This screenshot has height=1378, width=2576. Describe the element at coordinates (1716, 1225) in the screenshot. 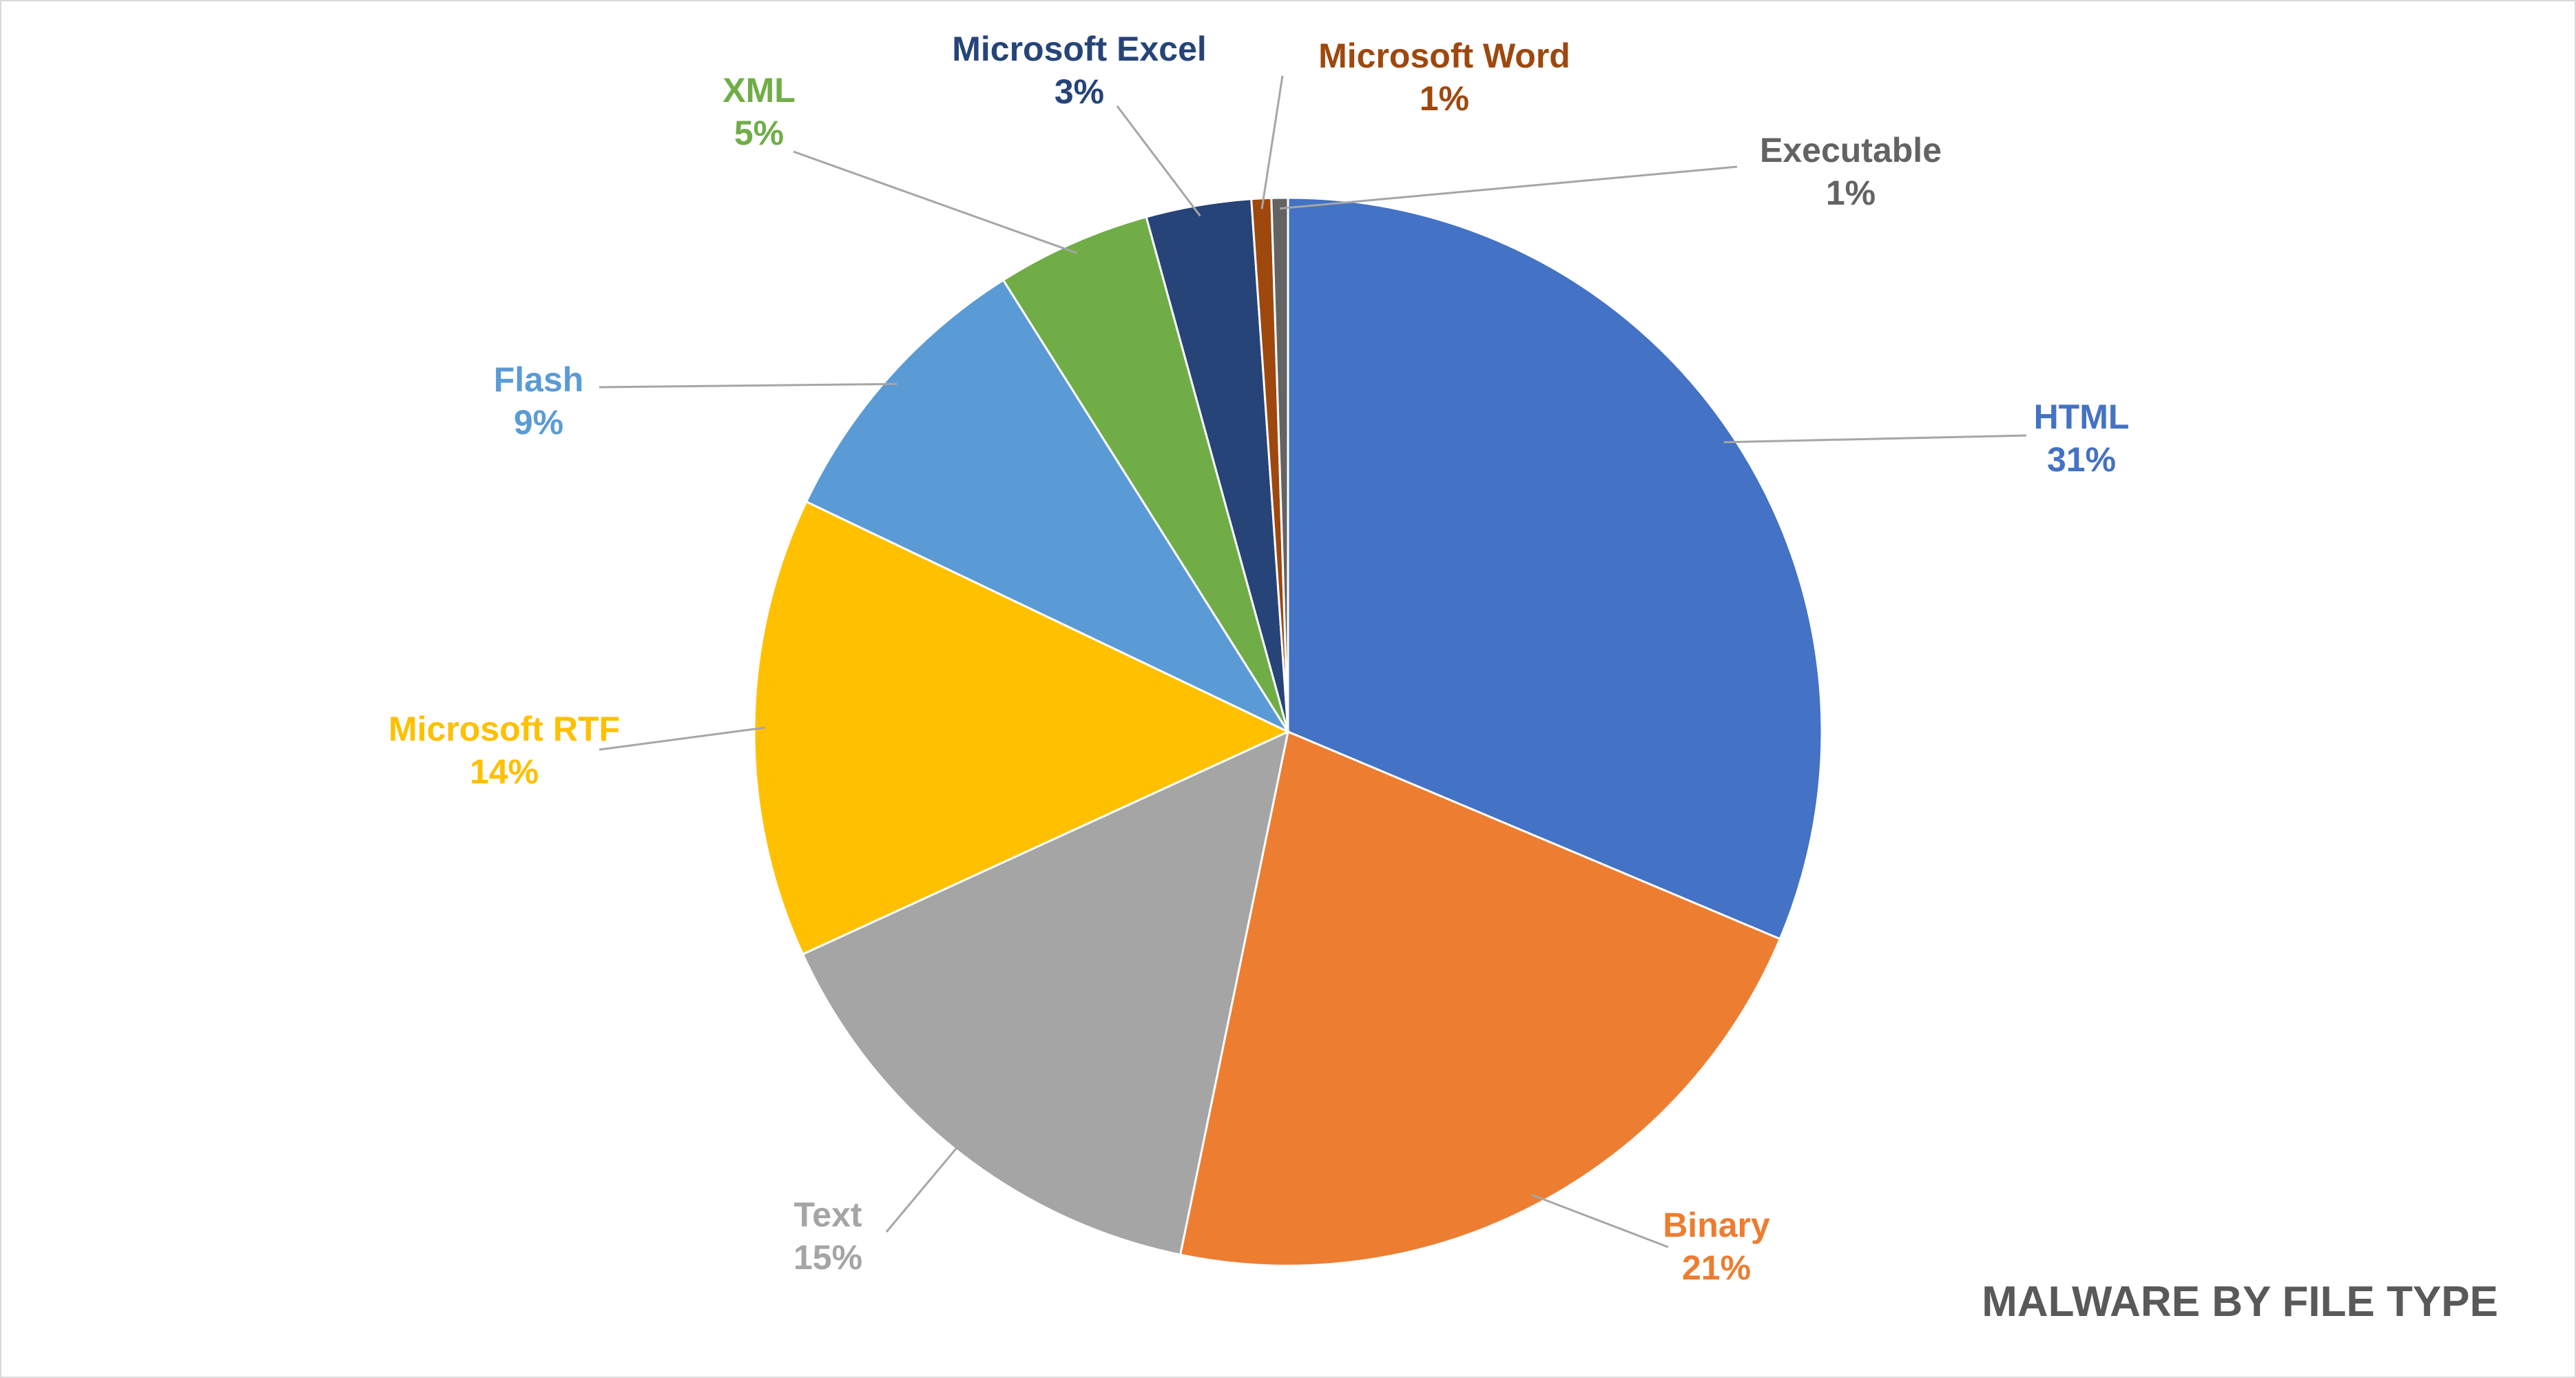

I see `data-label-name: Binary` at that location.